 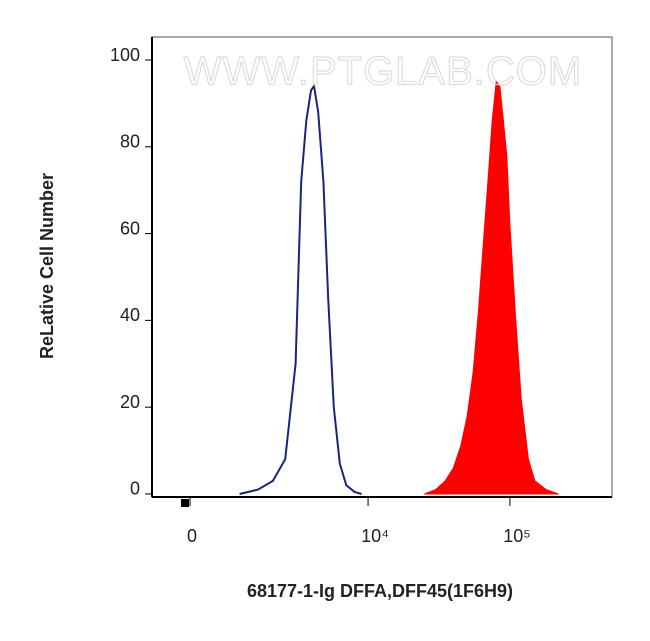 What do you see at coordinates (125, 55) in the screenshot?
I see `y-tick-label: 100` at bounding box center [125, 55].